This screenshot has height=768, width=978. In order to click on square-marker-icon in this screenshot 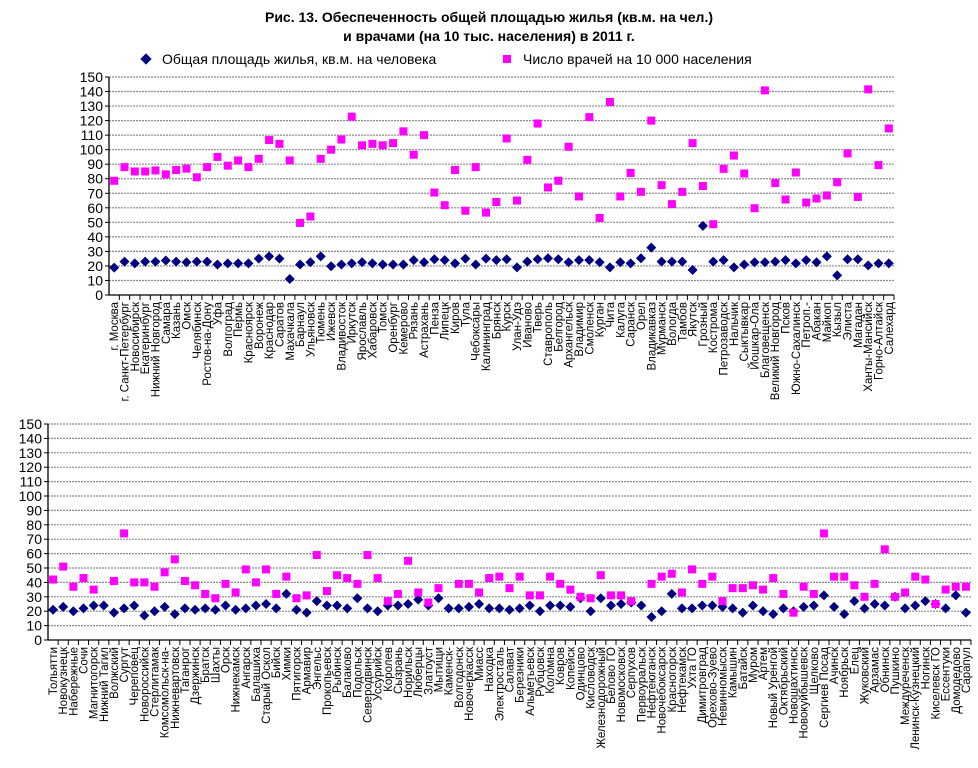, I will do `click(507, 59)`.